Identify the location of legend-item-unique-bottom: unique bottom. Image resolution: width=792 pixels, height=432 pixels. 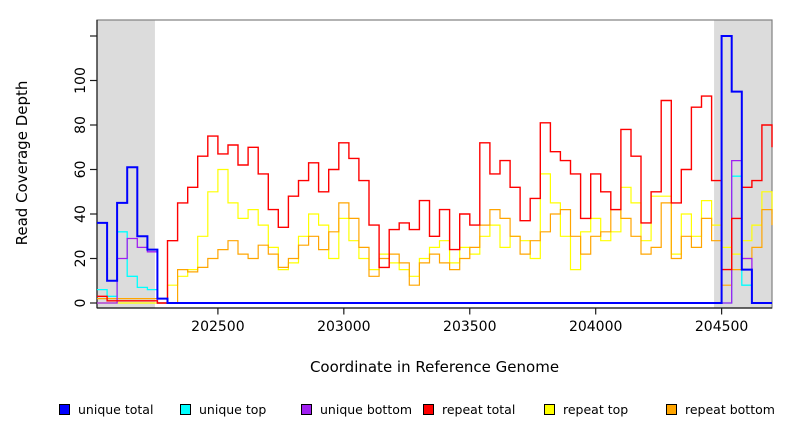
(356, 409).